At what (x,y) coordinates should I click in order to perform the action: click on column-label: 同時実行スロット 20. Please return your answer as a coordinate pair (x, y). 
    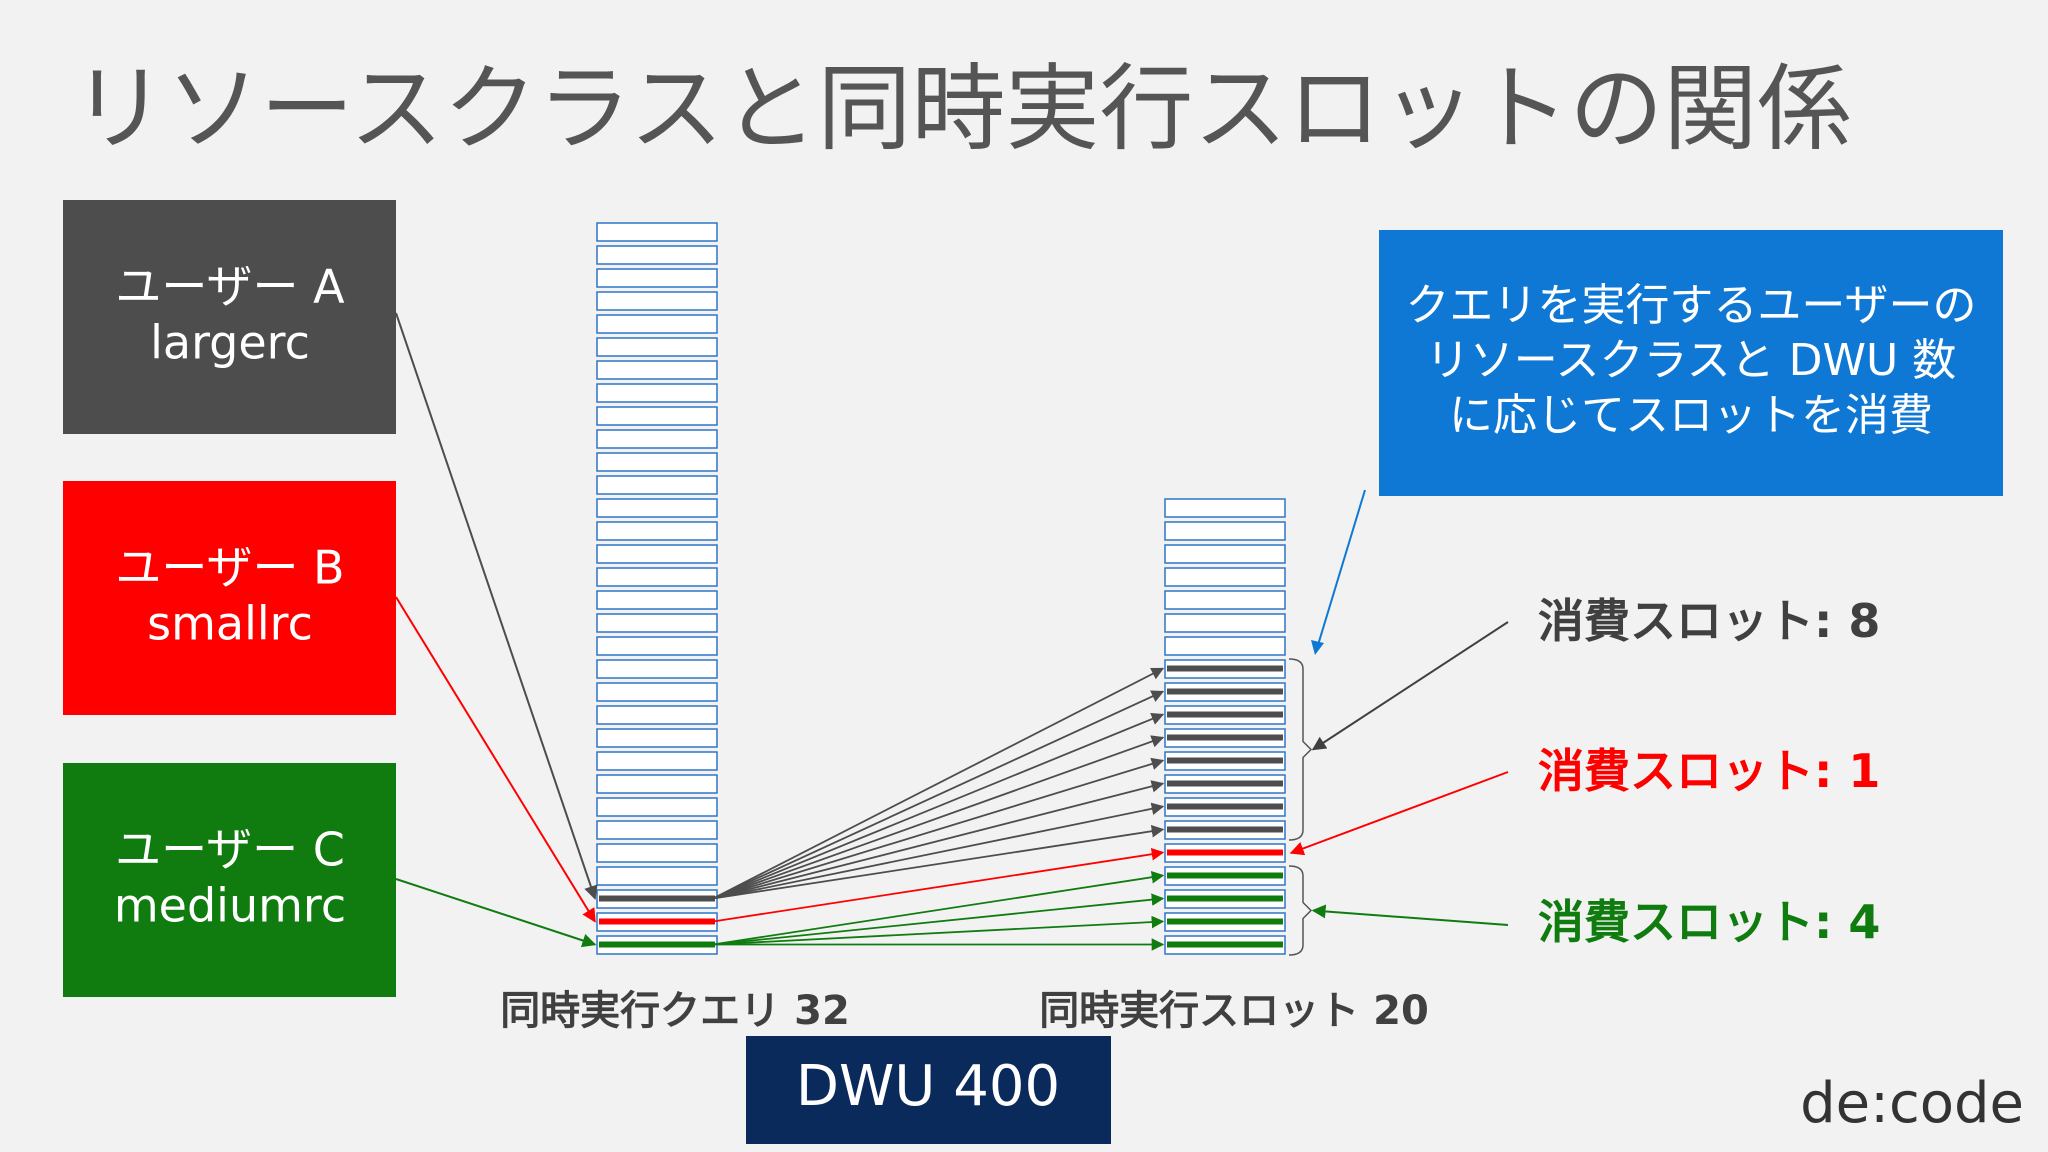
    Looking at the image, I should click on (1234, 1011).